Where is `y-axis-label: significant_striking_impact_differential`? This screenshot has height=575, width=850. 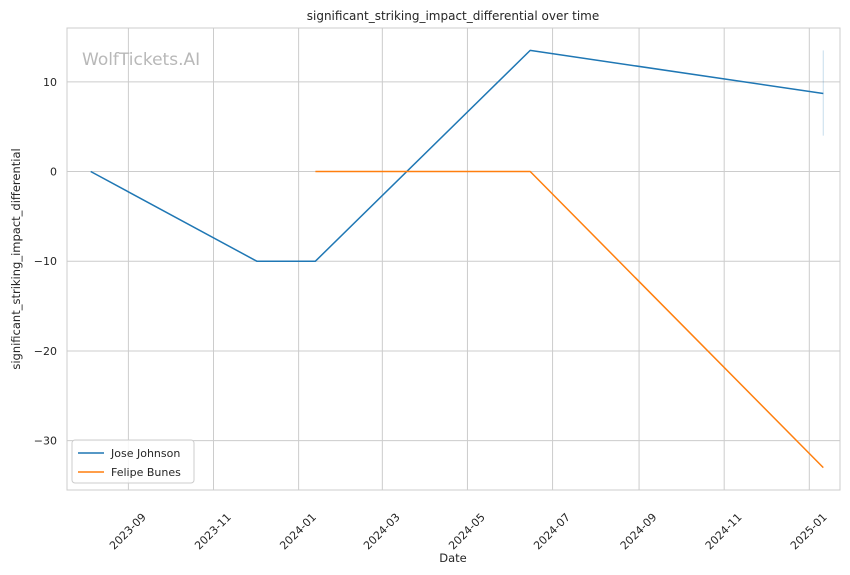
y-axis-label: significant_striking_impact_differential is located at coordinates (16, 258).